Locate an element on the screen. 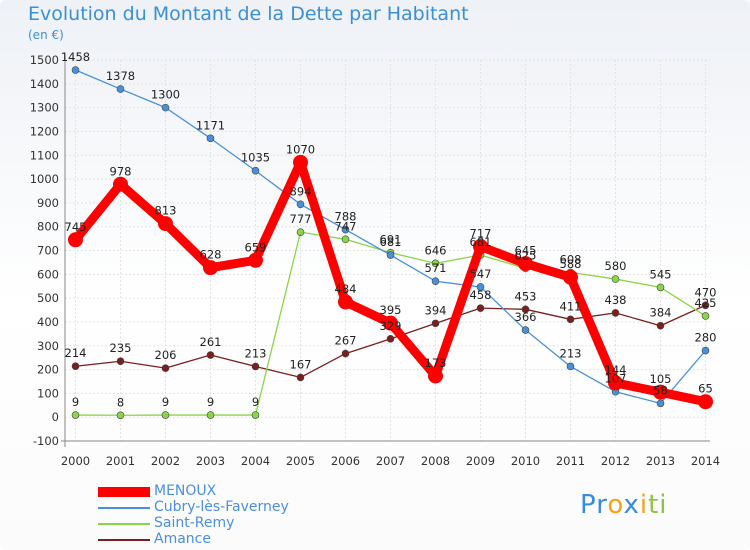  data-label: 747 is located at coordinates (346, 226).